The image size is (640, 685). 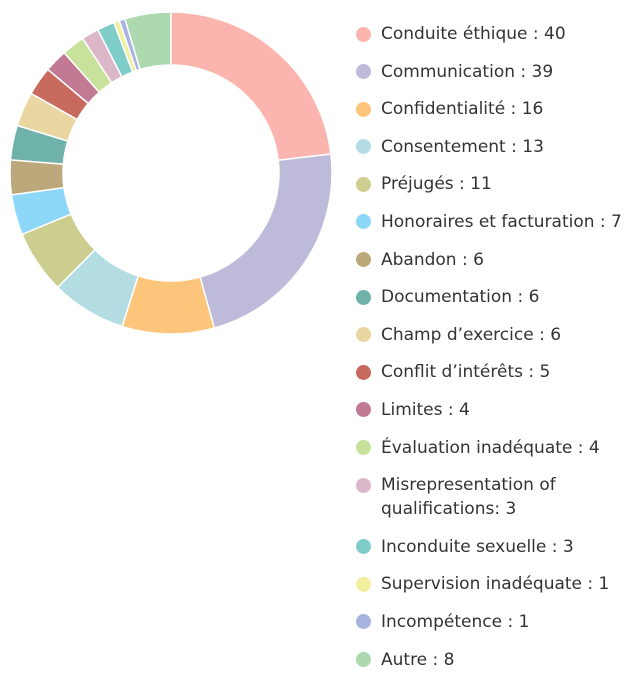 What do you see at coordinates (436, 184) in the screenshot?
I see `legend-label: Préjugés : 11` at bounding box center [436, 184].